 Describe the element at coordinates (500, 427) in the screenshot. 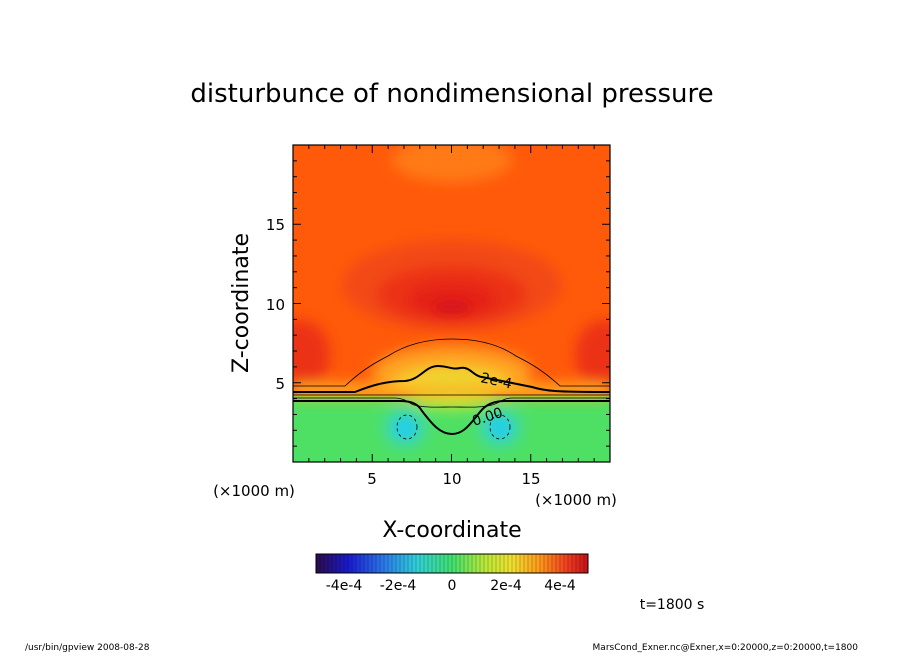

I see `contour-negative-right` at that location.